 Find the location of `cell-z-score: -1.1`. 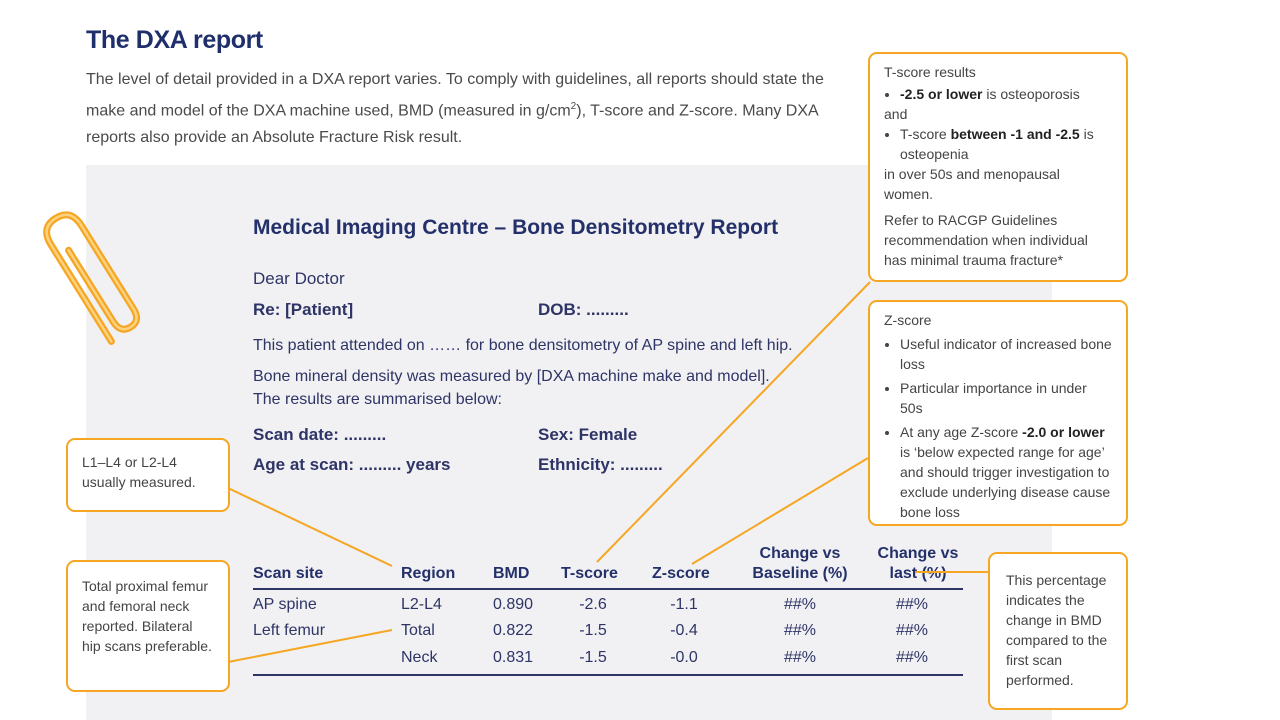

cell-z-score: -1.1 is located at coordinates (684, 604).